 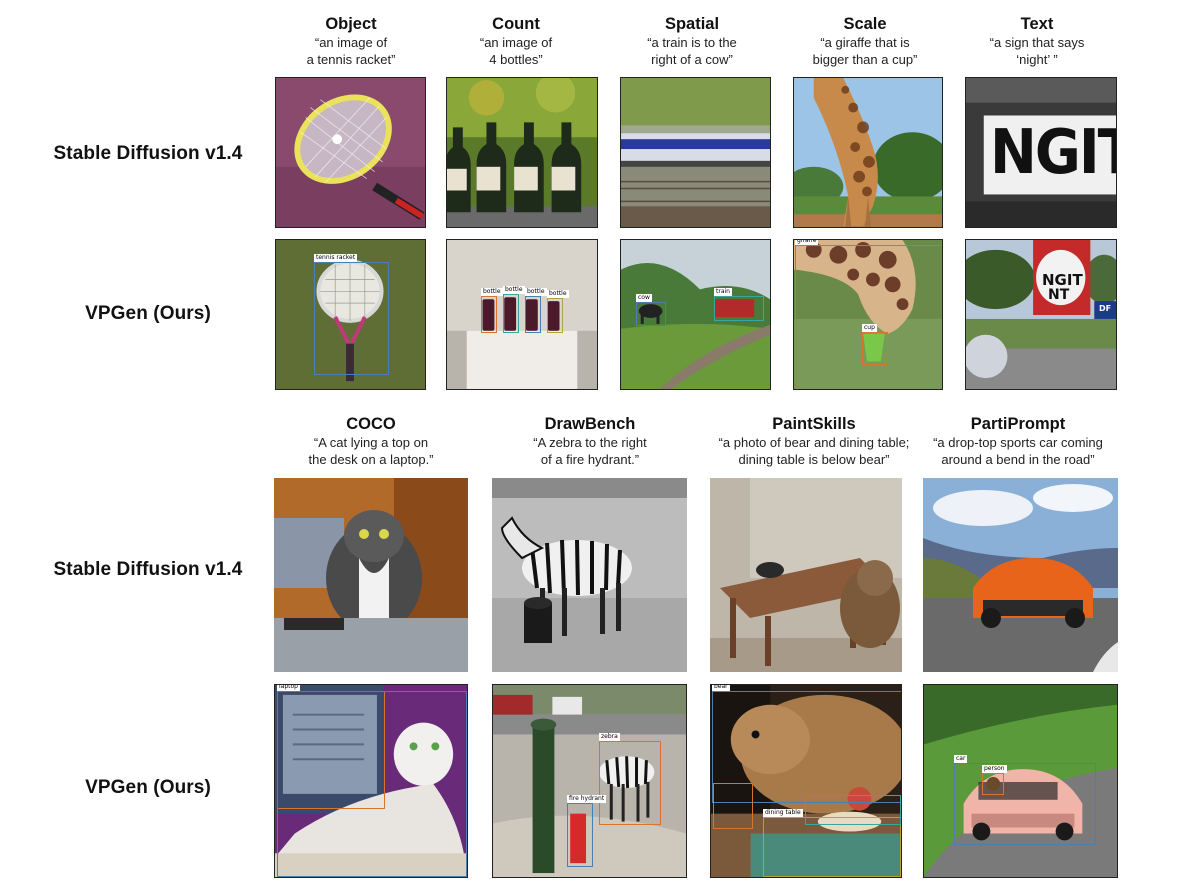 I want to click on col-title: PaintSkills, so click(x=814, y=424).